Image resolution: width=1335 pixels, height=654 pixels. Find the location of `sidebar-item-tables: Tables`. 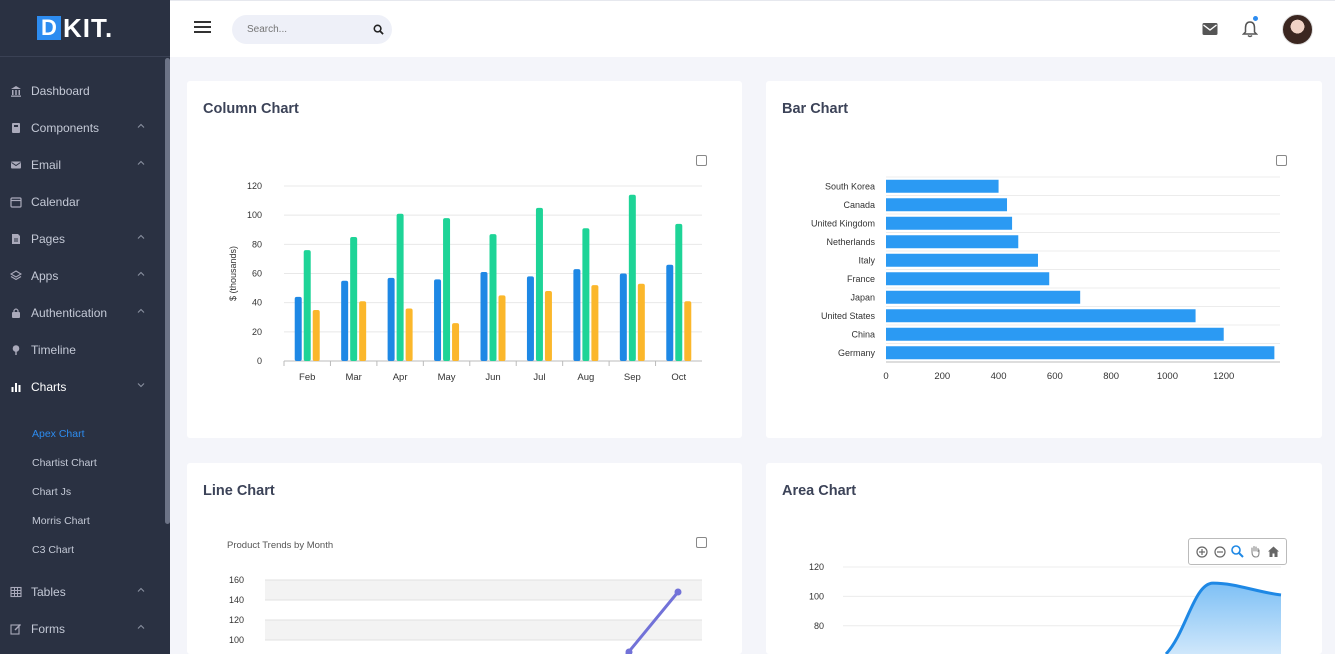

sidebar-item-tables: Tables is located at coordinates (82, 591).